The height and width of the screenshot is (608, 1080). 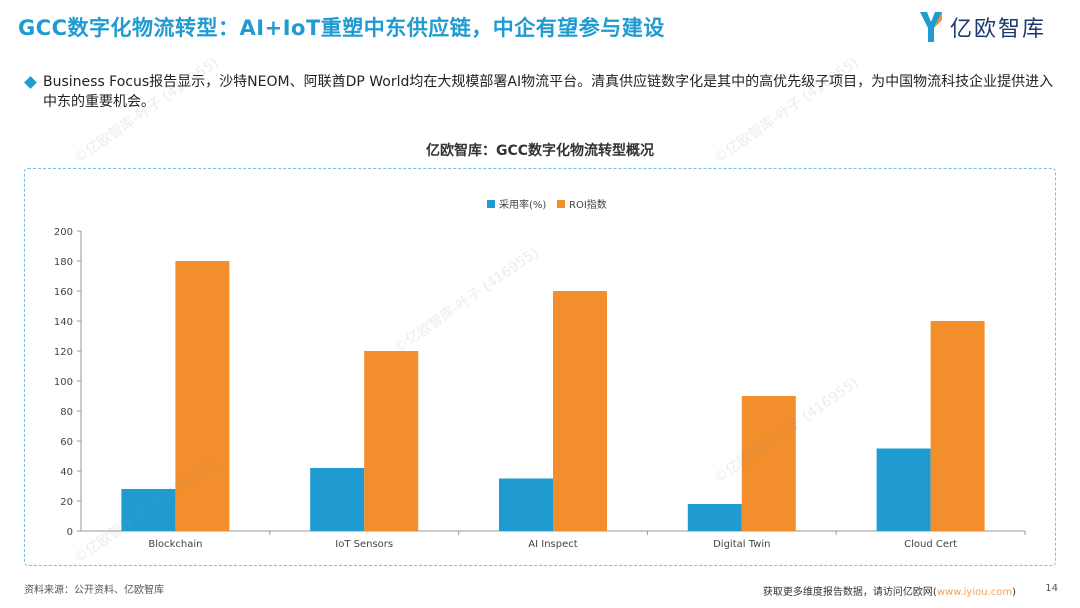 What do you see at coordinates (997, 29) in the screenshot?
I see `brand-name: 亿欧智库` at bounding box center [997, 29].